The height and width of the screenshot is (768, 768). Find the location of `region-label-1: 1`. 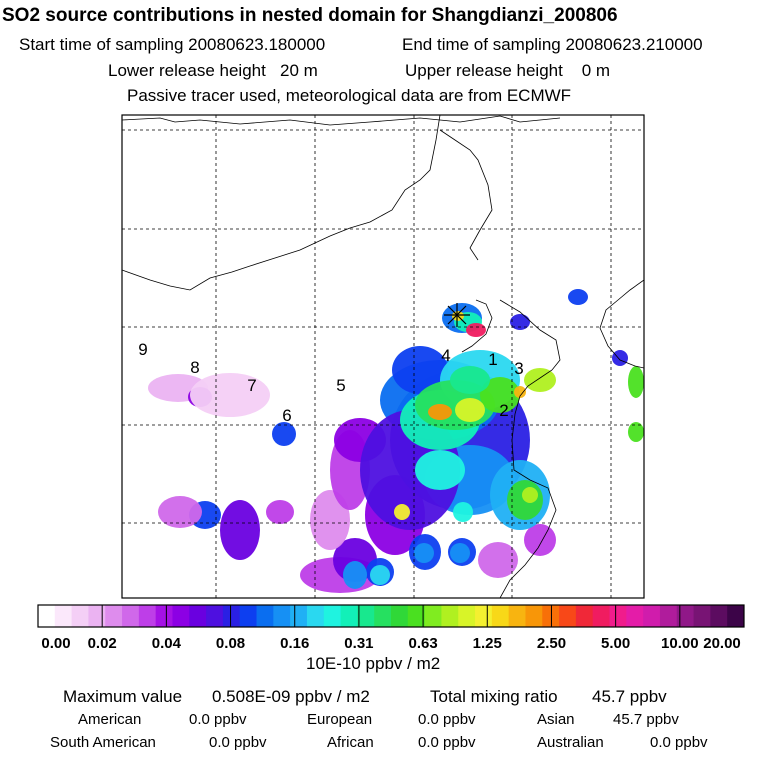

region-label-1: 1 is located at coordinates (493, 359).